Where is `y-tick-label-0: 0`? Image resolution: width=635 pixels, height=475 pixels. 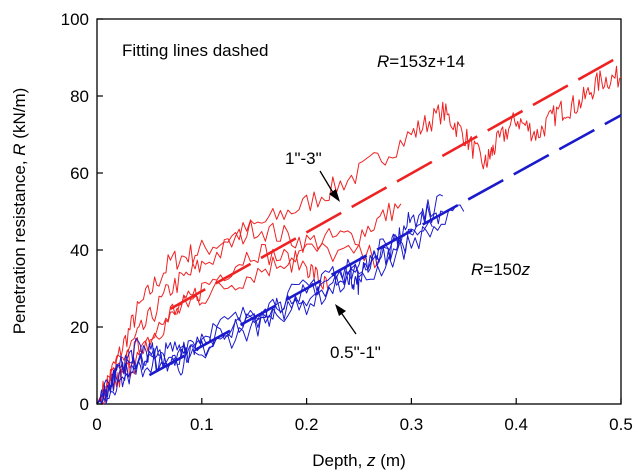
y-tick-label-0: 0 is located at coordinates (84, 404).